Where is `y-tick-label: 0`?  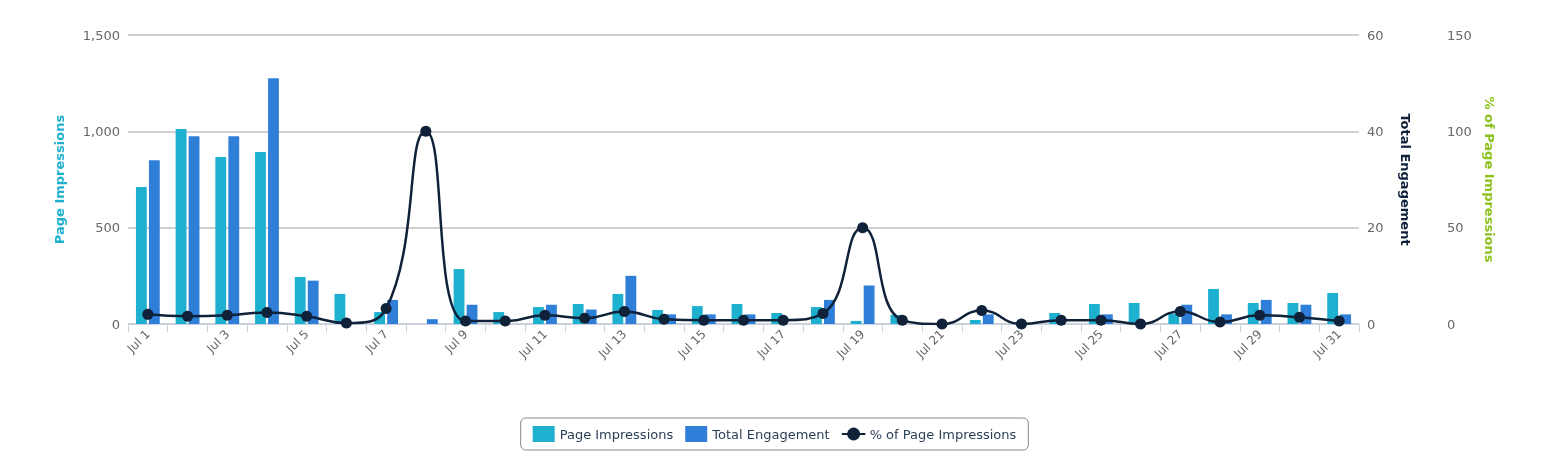
y-tick-label: 0 is located at coordinates (115, 324).